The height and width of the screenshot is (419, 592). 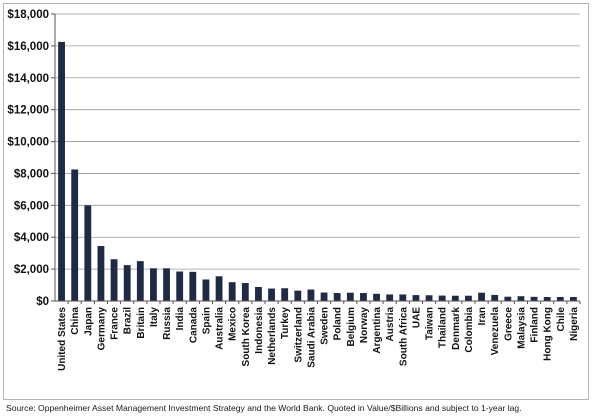 I want to click on x-tick-label: Denmark, so click(x=456, y=328).